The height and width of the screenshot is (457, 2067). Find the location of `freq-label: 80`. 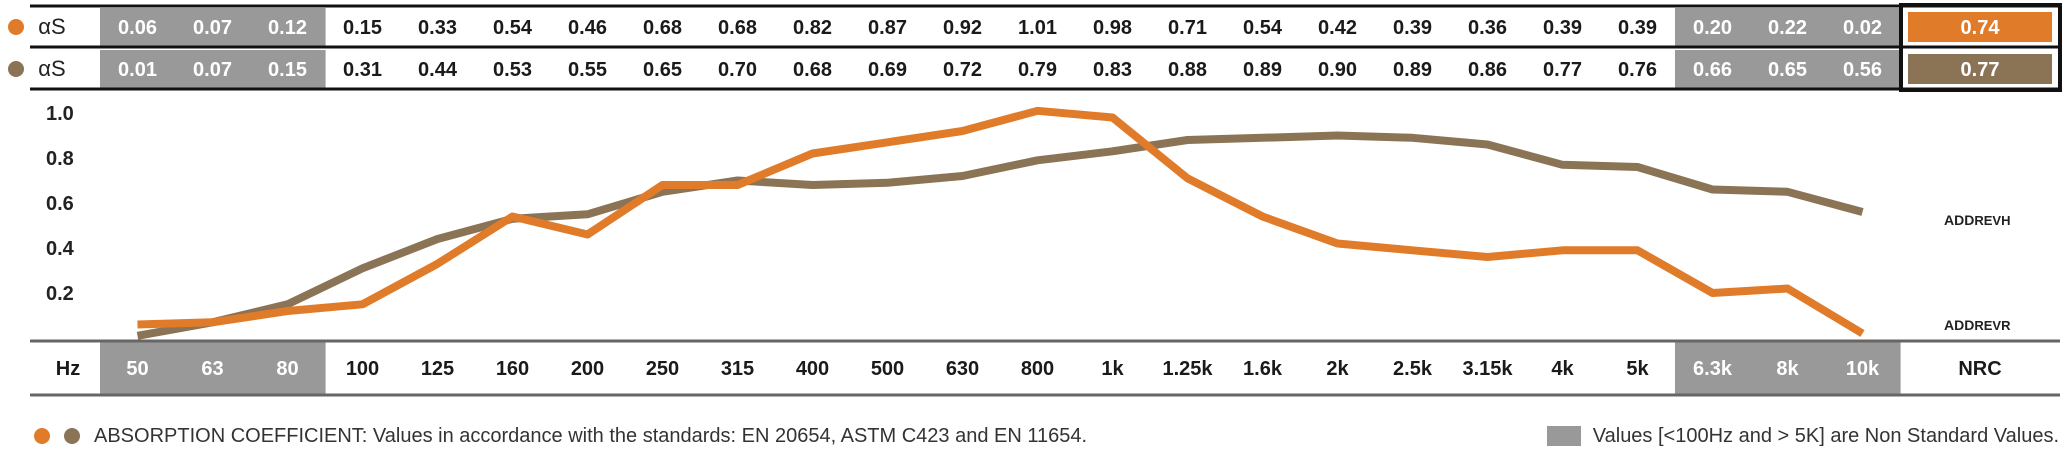

freq-label: 80 is located at coordinates (287, 369).